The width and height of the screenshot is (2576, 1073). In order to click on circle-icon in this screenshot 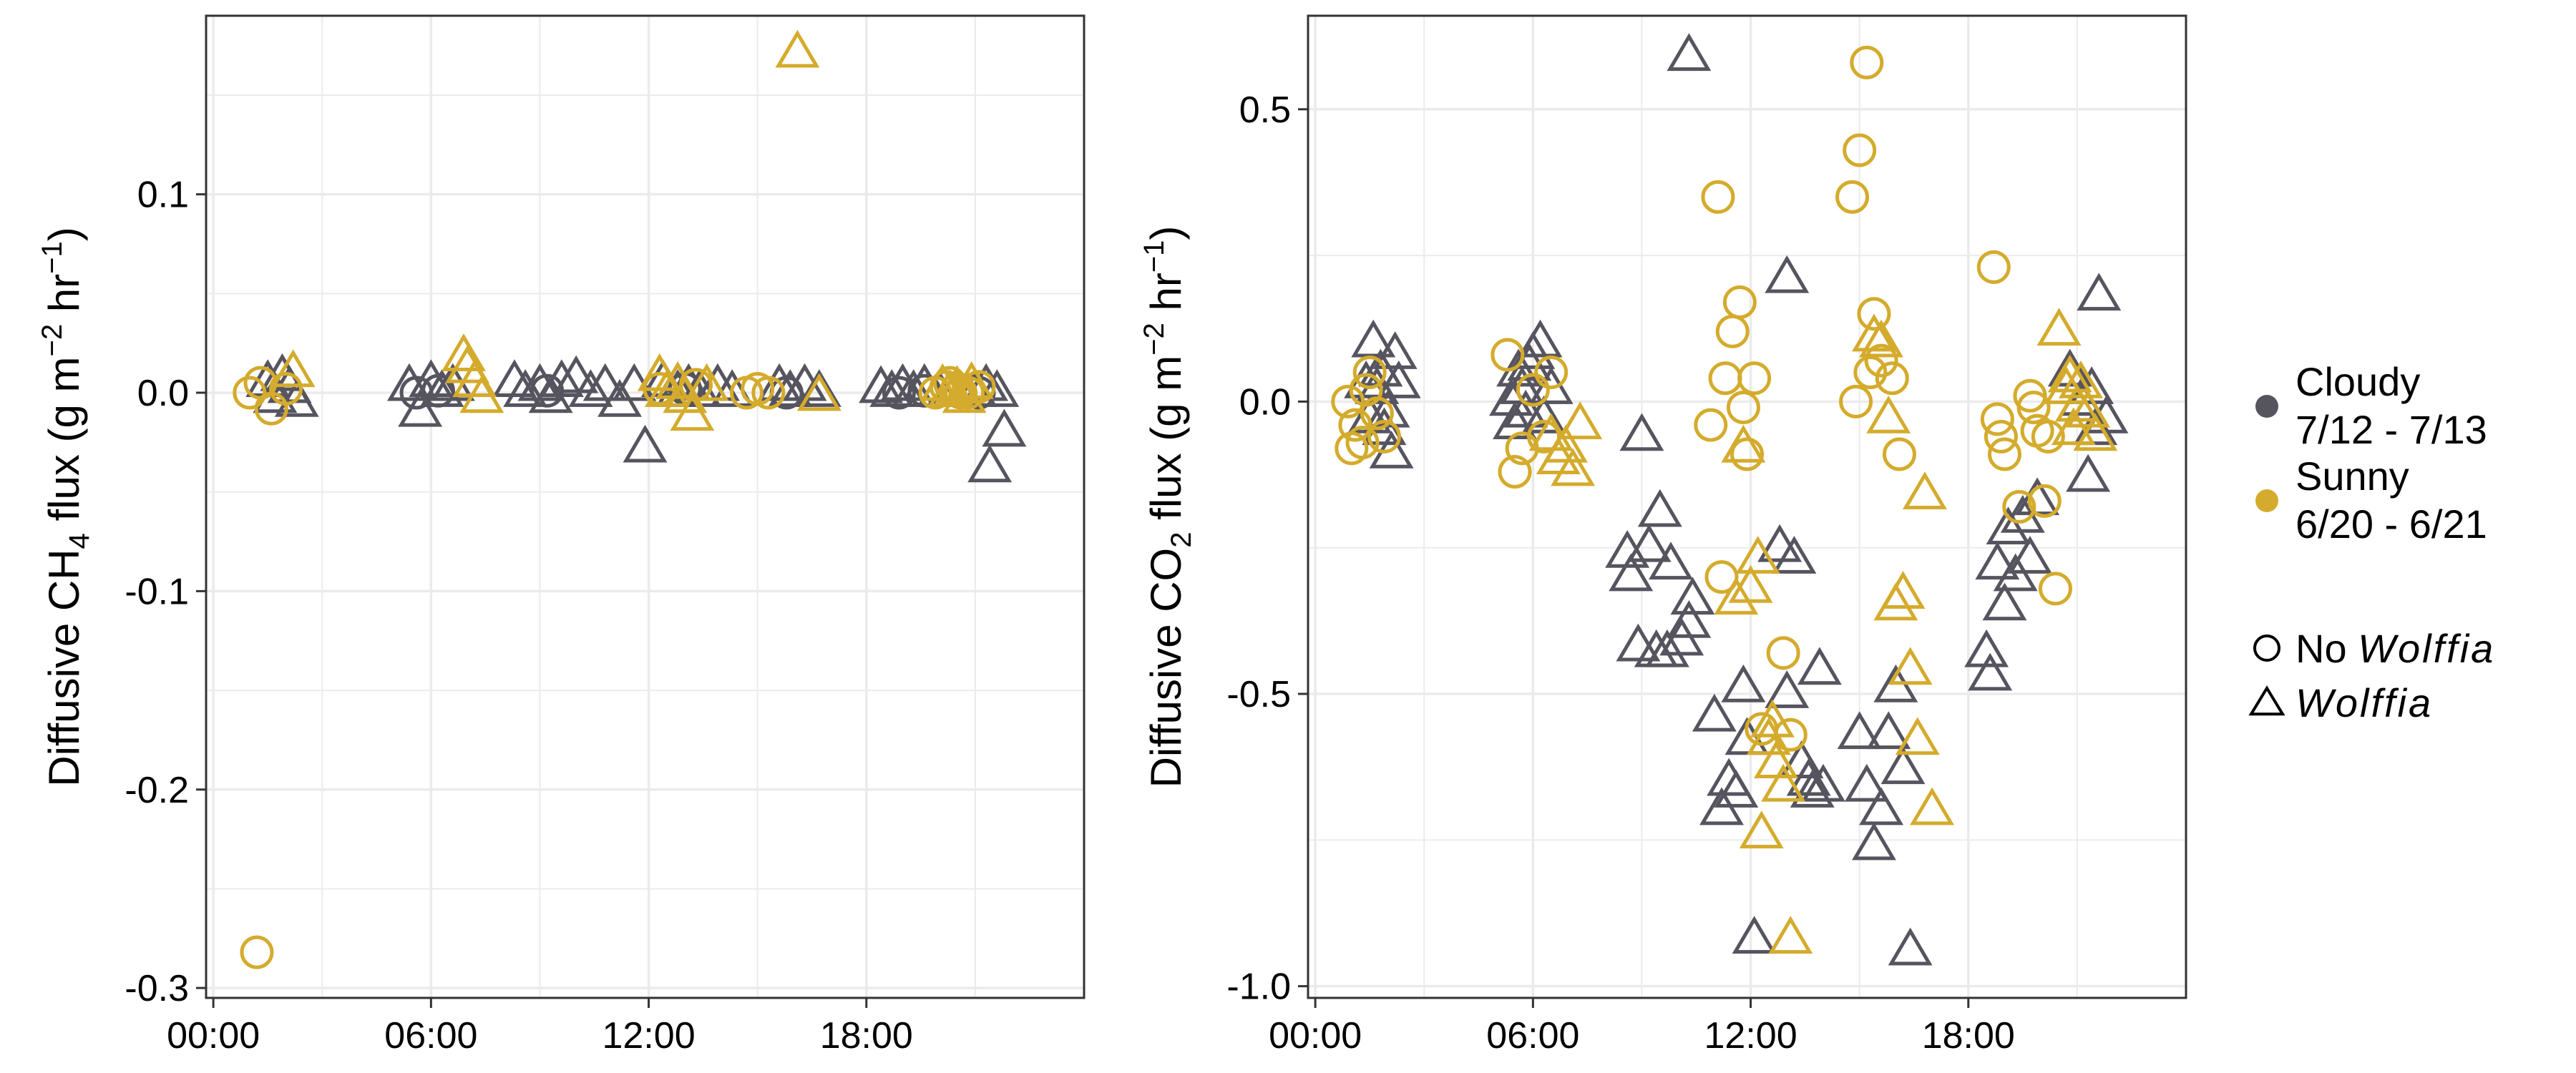, I will do `click(2266, 648)`.